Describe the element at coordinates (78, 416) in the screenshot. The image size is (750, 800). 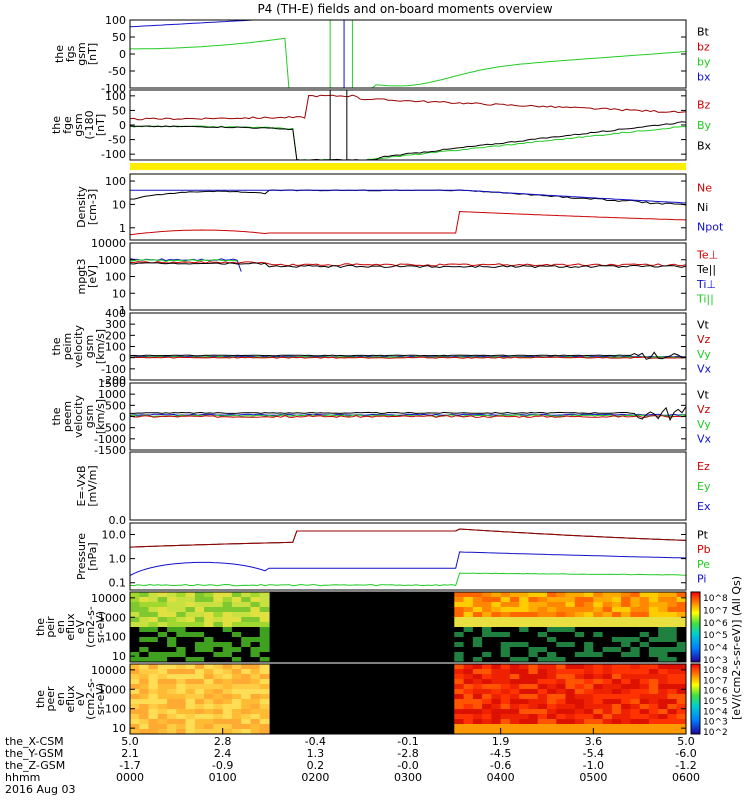
I see `ylabel-line: velocity` at that location.